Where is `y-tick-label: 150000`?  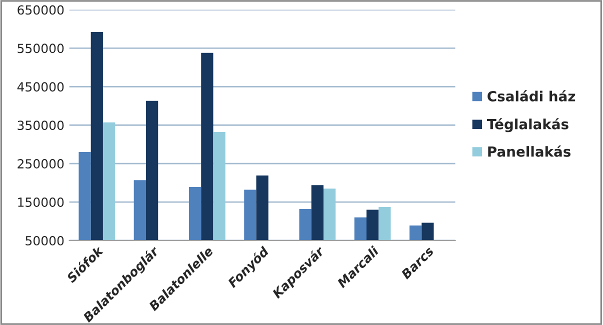 y-tick-label: 150000 is located at coordinates (41, 202).